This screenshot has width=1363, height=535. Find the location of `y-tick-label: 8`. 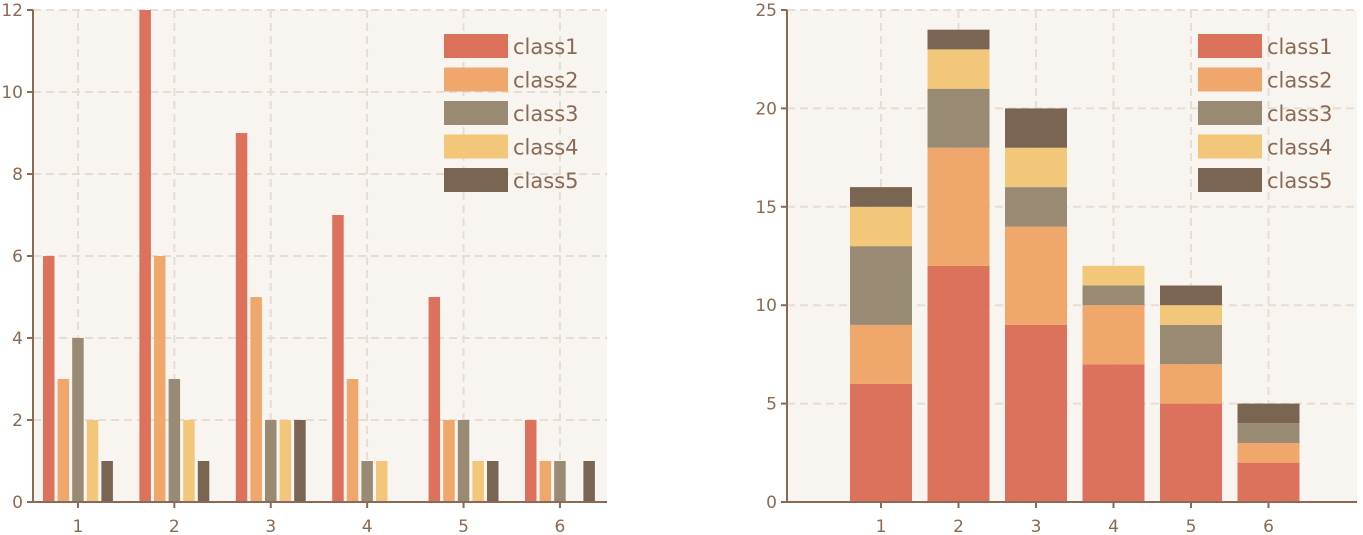

y-tick-label: 8 is located at coordinates (17, 175).